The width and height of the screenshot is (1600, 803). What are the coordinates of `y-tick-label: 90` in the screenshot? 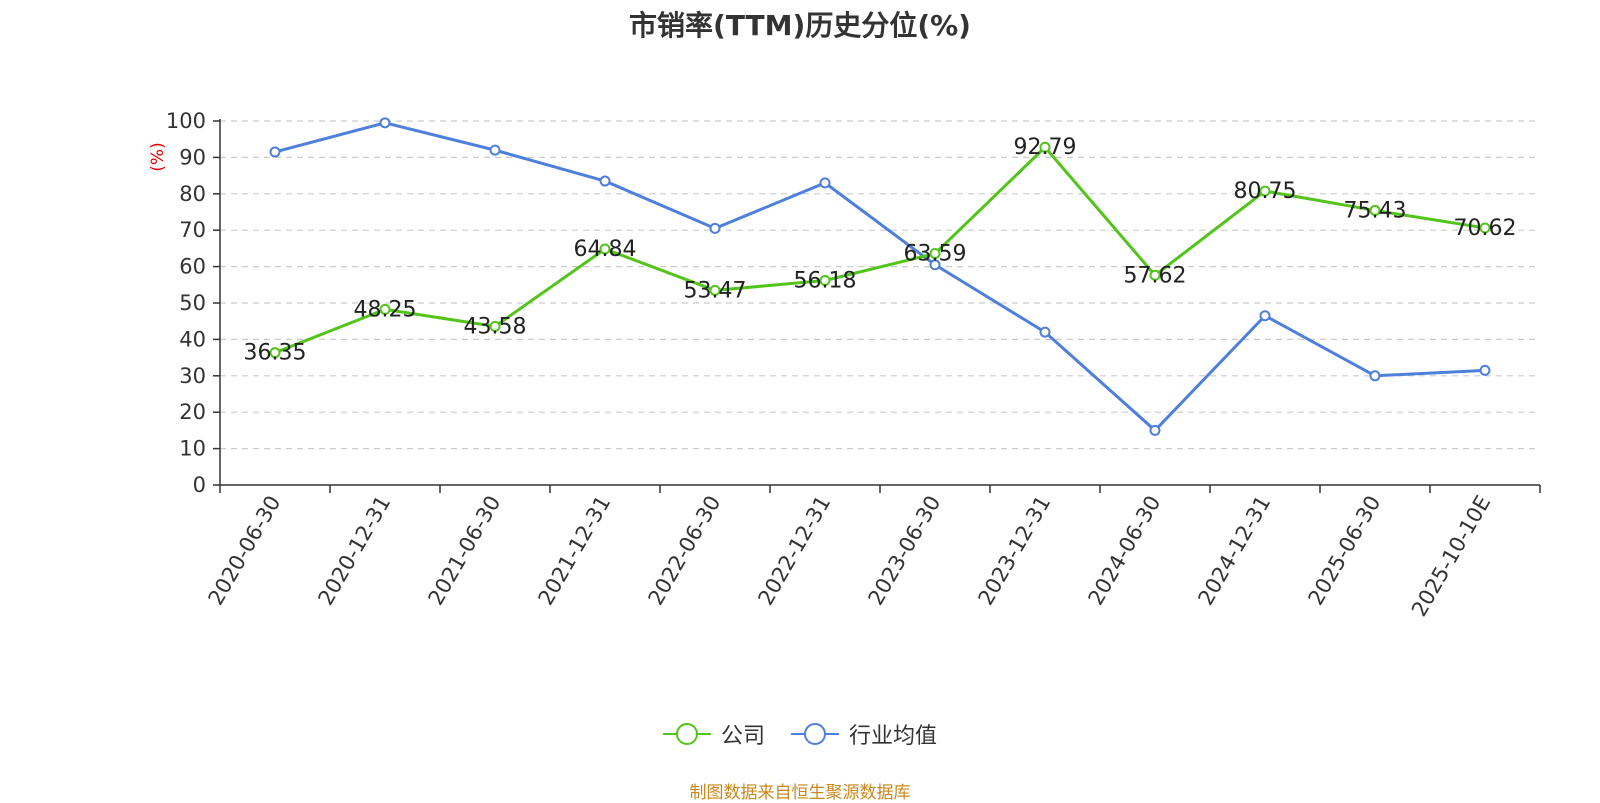 It's located at (192, 157).